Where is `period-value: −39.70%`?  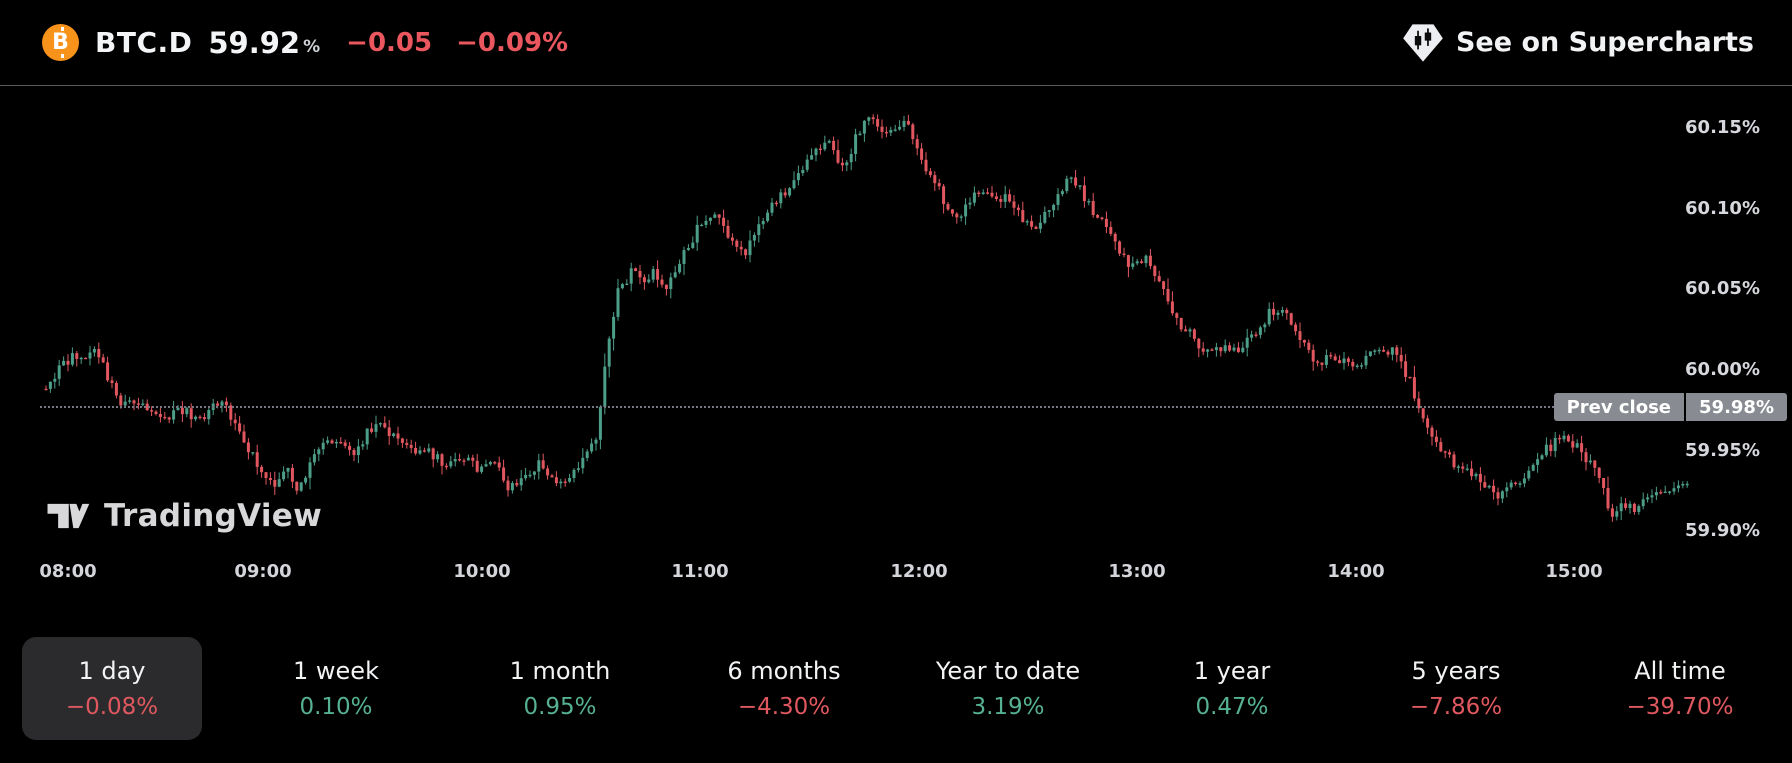 period-value: −39.70% is located at coordinates (1680, 707).